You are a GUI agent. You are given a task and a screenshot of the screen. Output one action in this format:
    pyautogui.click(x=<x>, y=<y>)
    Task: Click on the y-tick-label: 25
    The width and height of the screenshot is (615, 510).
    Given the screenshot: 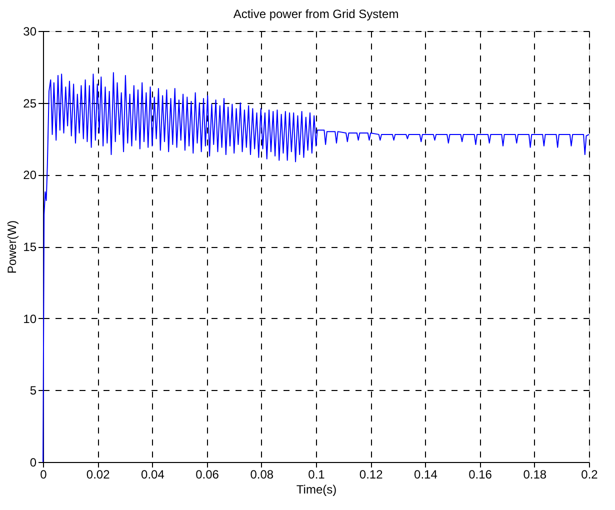 What is the action you would take?
    pyautogui.click(x=30, y=103)
    